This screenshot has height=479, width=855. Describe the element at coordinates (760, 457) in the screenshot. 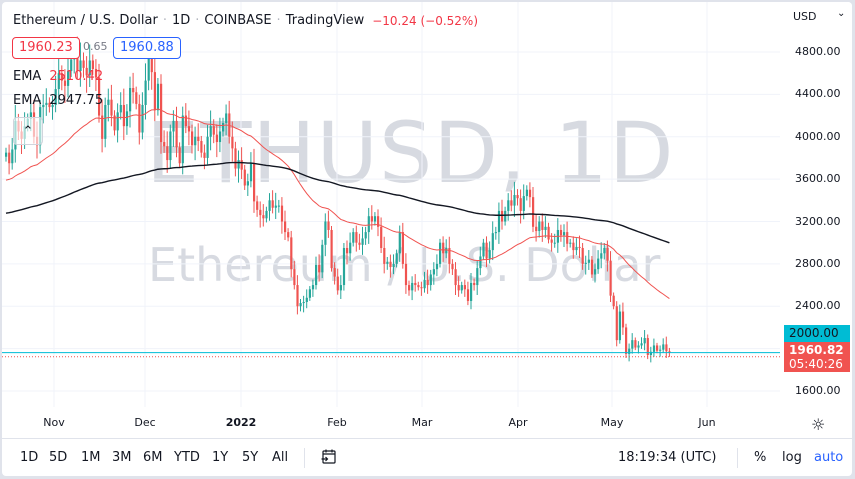

I see `percent-scale-toggle: %` at that location.